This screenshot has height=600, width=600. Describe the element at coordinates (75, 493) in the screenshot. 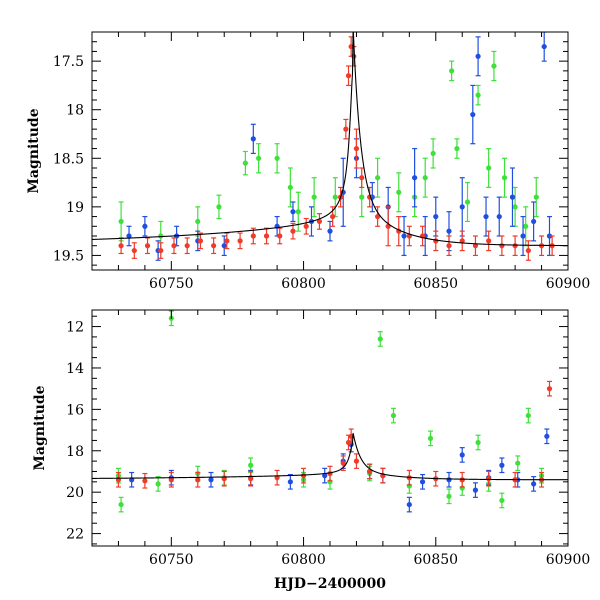

I see `y-tick-label: 20` at that location.